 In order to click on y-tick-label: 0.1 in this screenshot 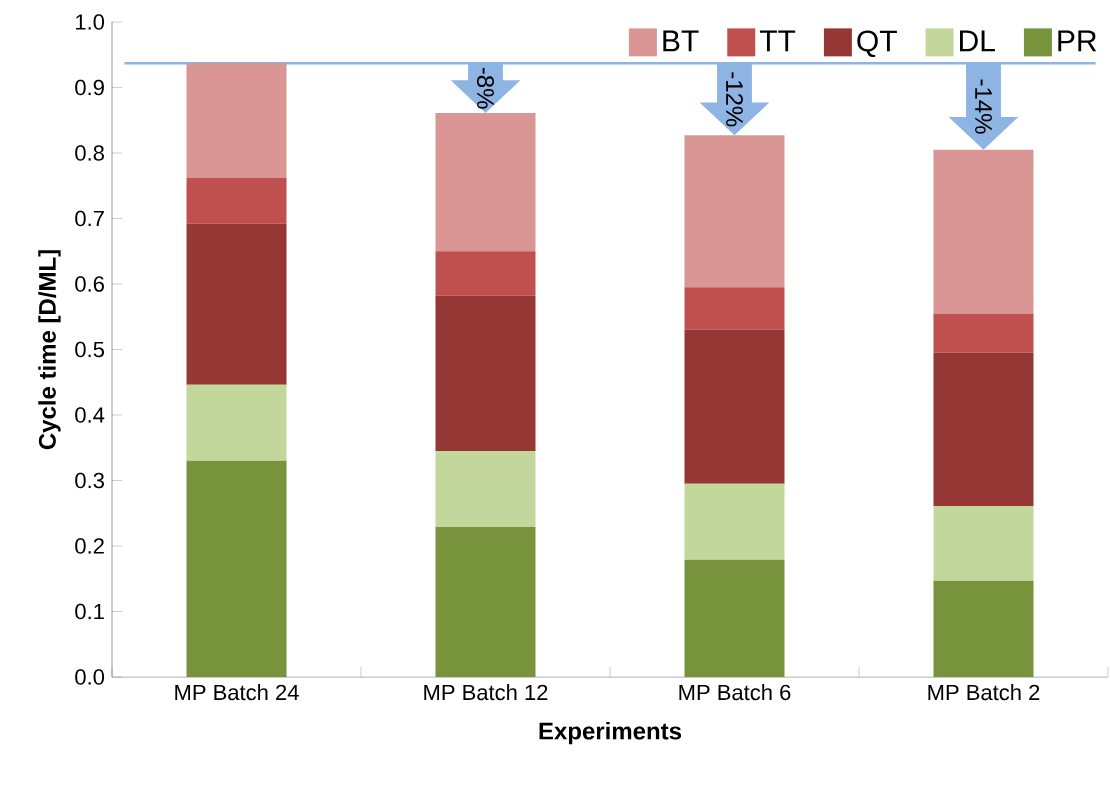, I will do `click(89, 611)`.